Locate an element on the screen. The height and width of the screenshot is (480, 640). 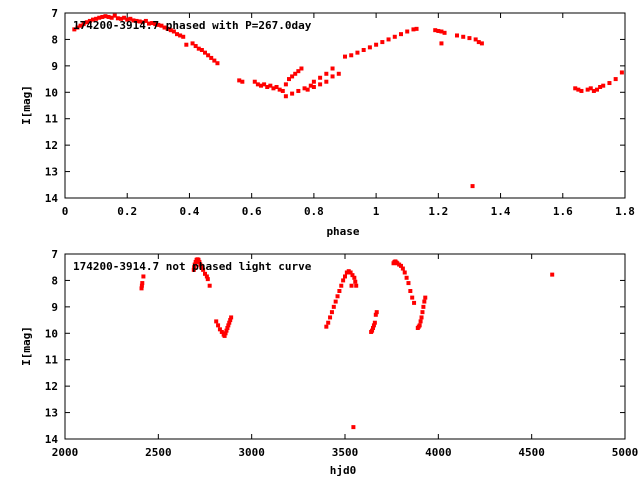
x-tick-label: 0.2 is located at coordinates (127, 211).